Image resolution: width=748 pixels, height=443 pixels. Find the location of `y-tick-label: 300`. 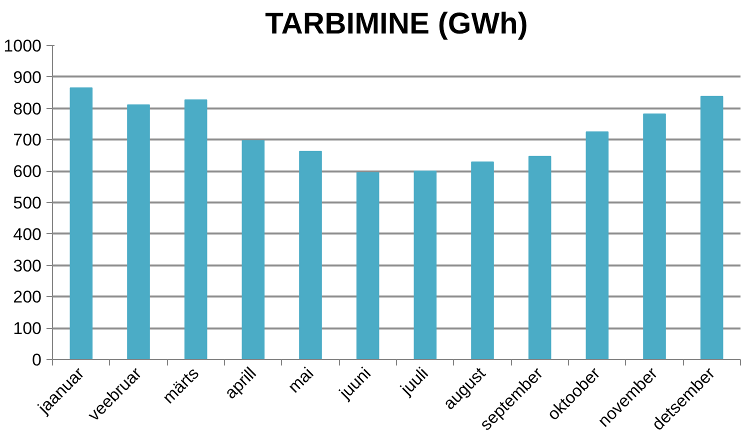

y-tick-label: 300 is located at coordinates (27, 266).